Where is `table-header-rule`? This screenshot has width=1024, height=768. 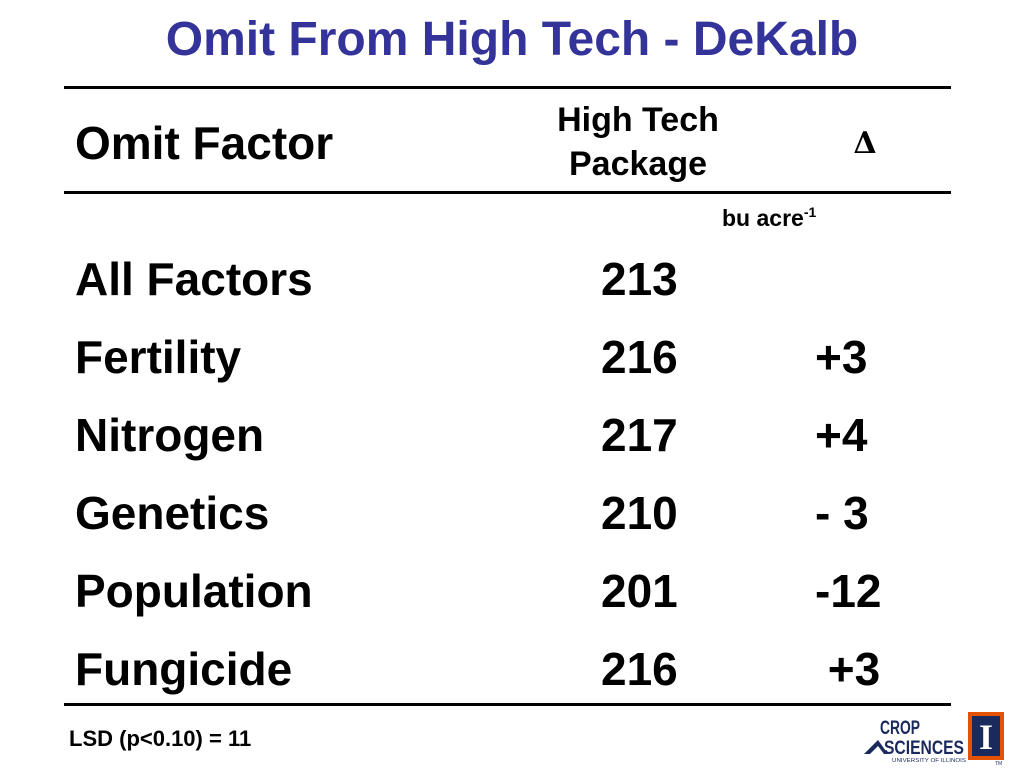 table-header-rule is located at coordinates (507, 192).